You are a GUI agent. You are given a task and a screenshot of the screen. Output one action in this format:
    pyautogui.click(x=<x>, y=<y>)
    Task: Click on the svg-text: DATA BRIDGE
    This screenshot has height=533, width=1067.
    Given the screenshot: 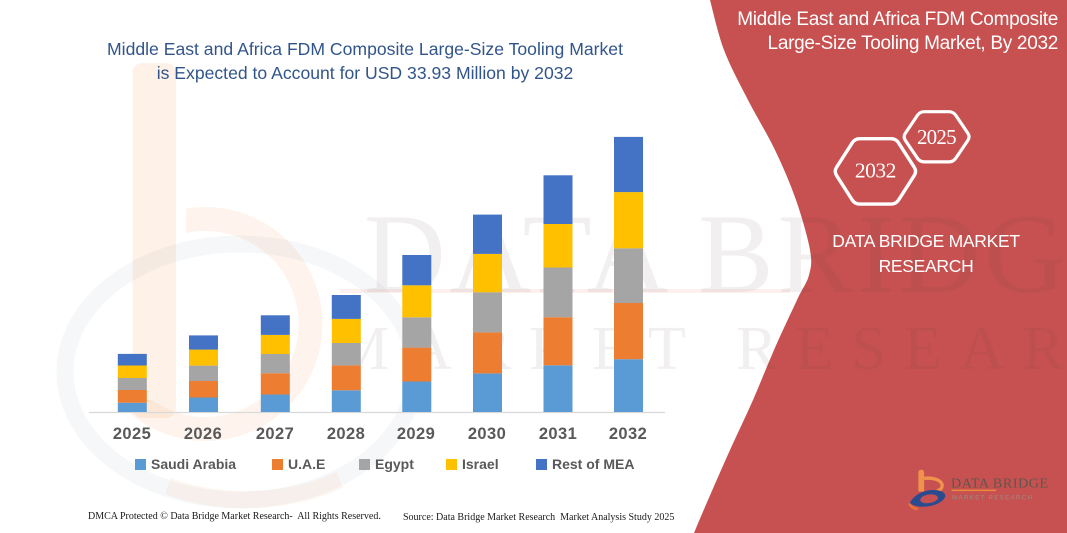 What is the action you would take?
    pyautogui.click(x=1000, y=484)
    